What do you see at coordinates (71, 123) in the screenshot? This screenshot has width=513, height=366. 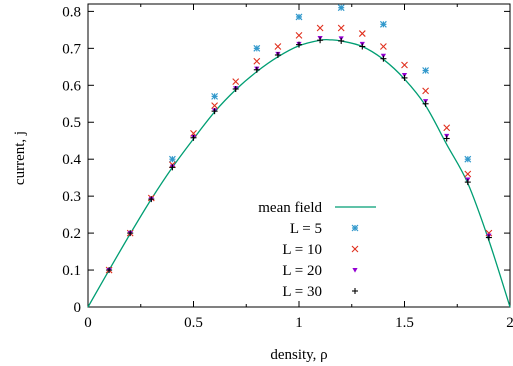 I see `y-tick-label: 0.5` at bounding box center [71, 123].